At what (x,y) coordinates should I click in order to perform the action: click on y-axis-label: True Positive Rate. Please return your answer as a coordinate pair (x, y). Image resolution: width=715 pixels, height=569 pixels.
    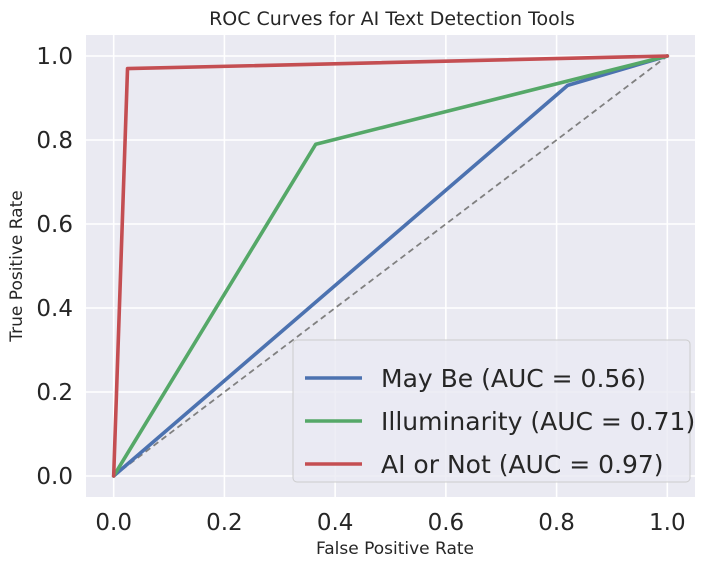
    Looking at the image, I should click on (17, 266).